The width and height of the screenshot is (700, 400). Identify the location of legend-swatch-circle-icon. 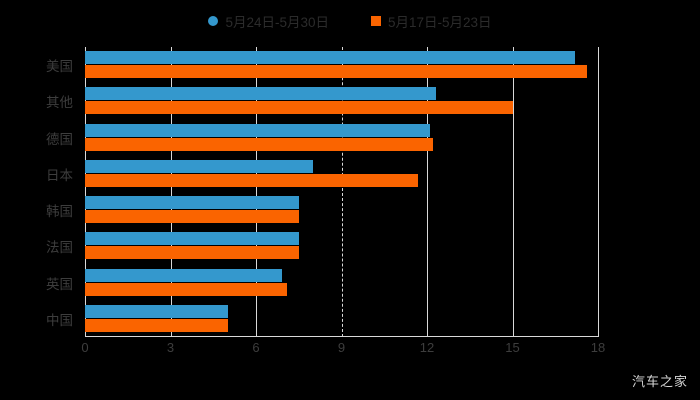
(213, 21).